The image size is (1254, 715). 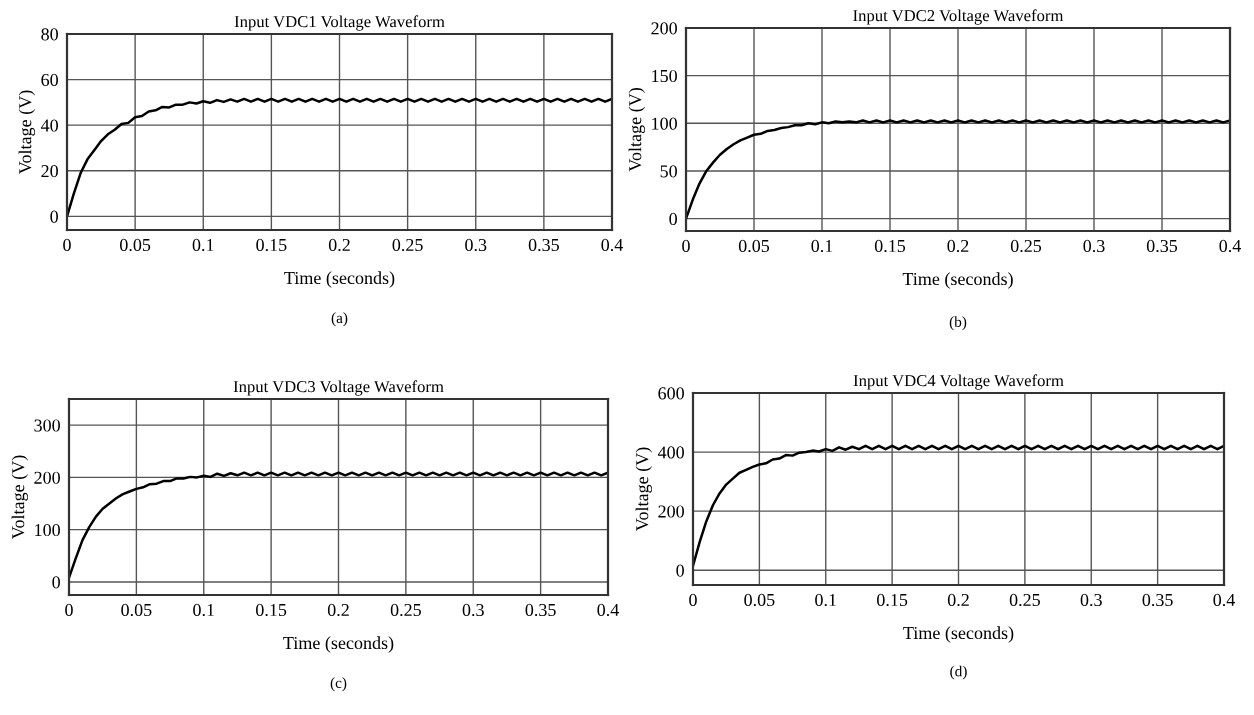 What do you see at coordinates (49, 34) in the screenshot?
I see `y-tick-label: 80` at bounding box center [49, 34].